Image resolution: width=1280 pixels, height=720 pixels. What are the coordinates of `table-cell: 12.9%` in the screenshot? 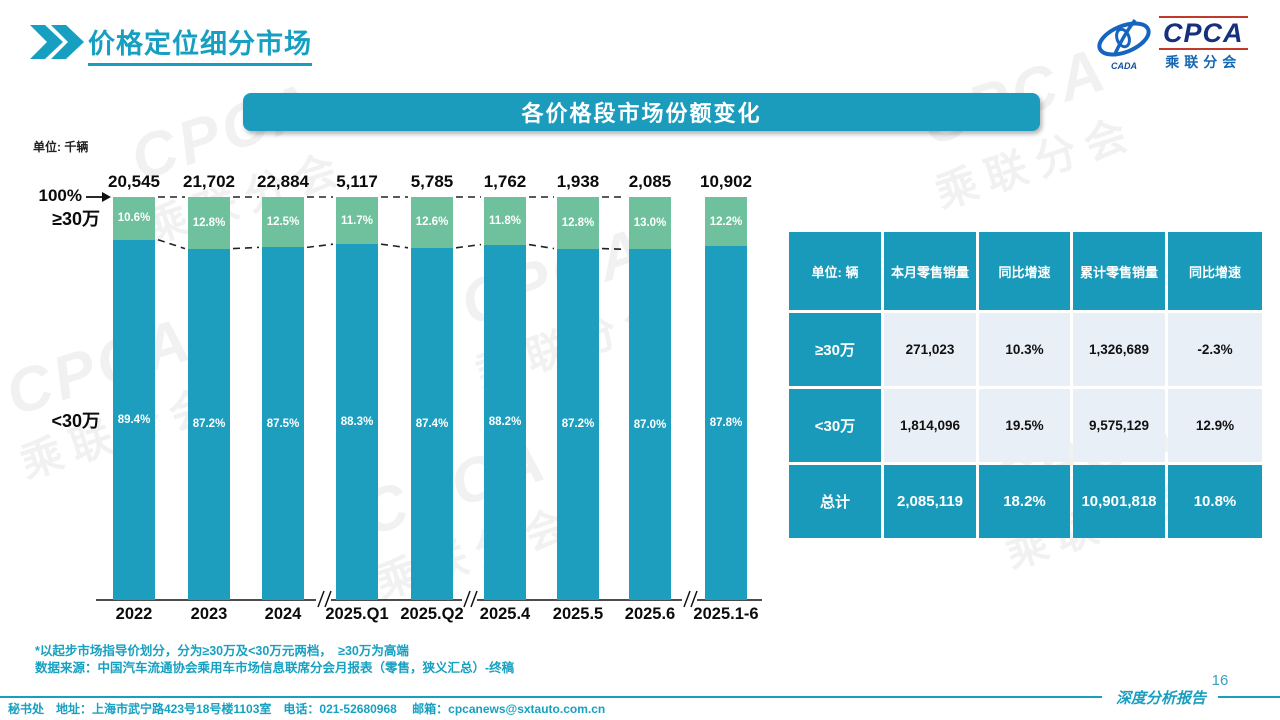 It's located at (1215, 425).